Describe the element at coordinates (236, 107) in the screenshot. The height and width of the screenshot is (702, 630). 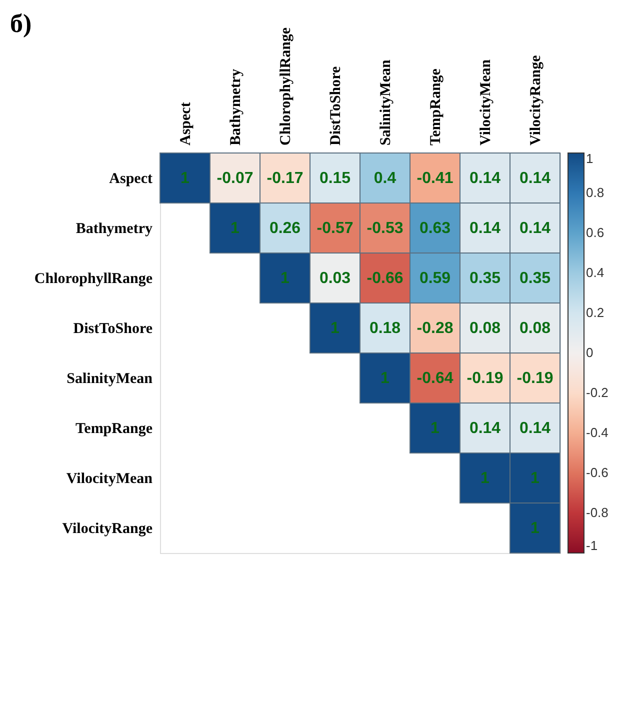
I see `x-tick-label: Bathymetry` at that location.